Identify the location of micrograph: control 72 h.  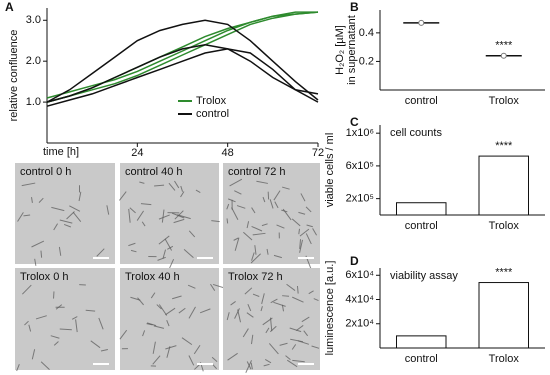
(271, 216).